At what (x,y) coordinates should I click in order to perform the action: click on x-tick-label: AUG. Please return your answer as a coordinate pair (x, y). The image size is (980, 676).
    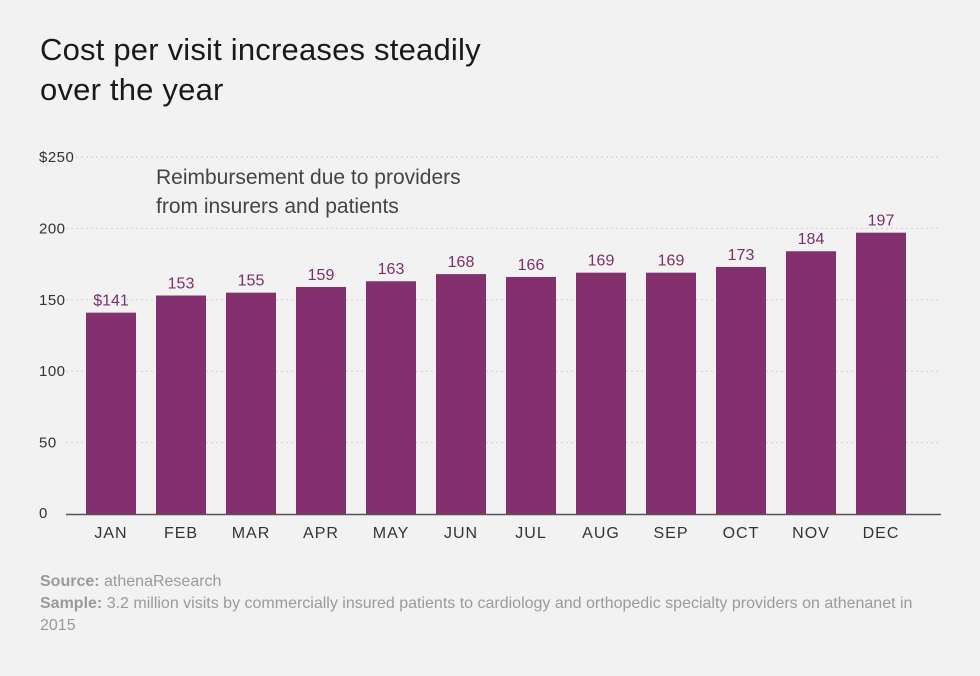
    Looking at the image, I should click on (601, 533).